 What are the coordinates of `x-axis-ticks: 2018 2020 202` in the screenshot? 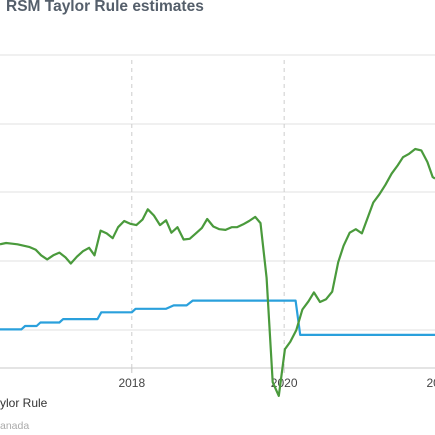 It's located at (276, 379).